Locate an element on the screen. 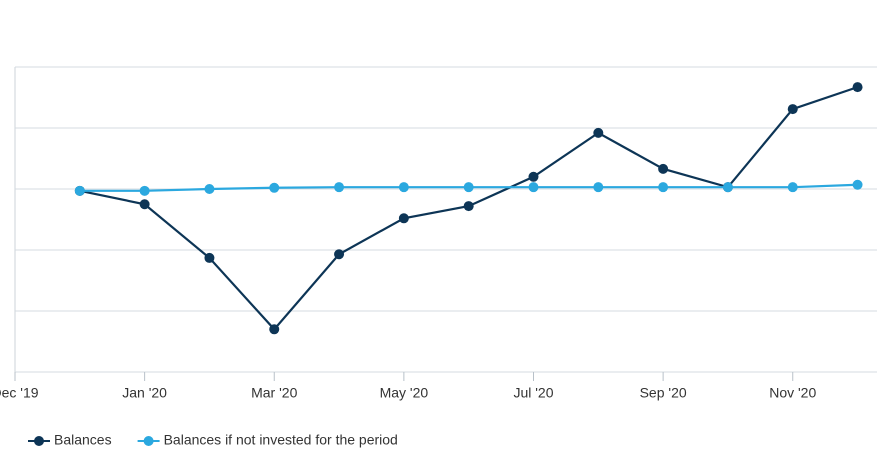 The image size is (877, 462). x-tick-label: Dec '19 is located at coordinates (19, 393).